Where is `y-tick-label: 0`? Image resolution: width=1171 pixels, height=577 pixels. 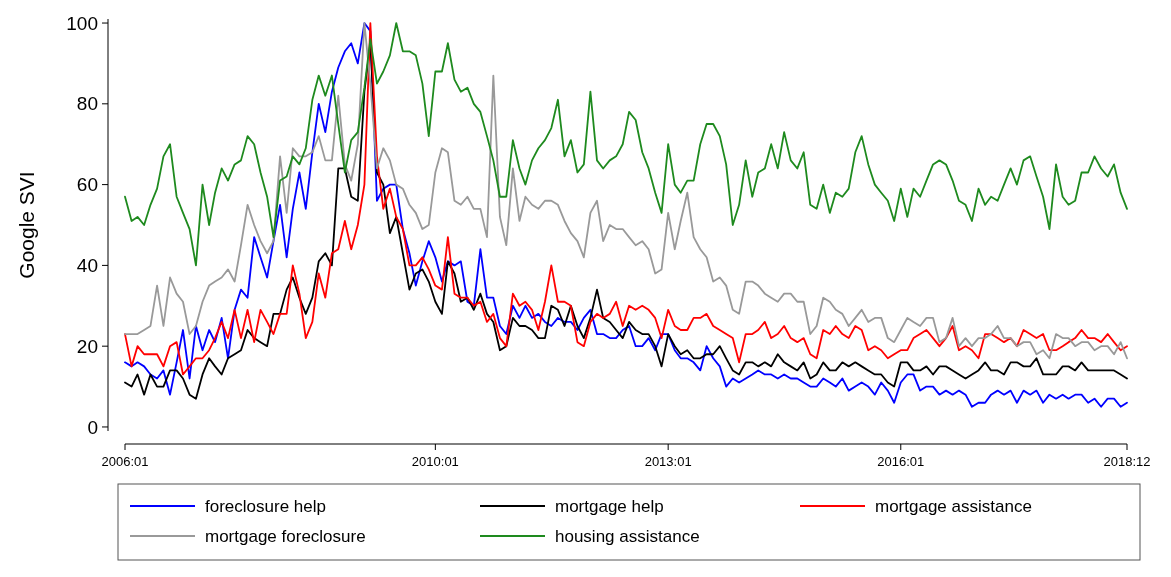 y-tick-label: 0 is located at coordinates (92, 427).